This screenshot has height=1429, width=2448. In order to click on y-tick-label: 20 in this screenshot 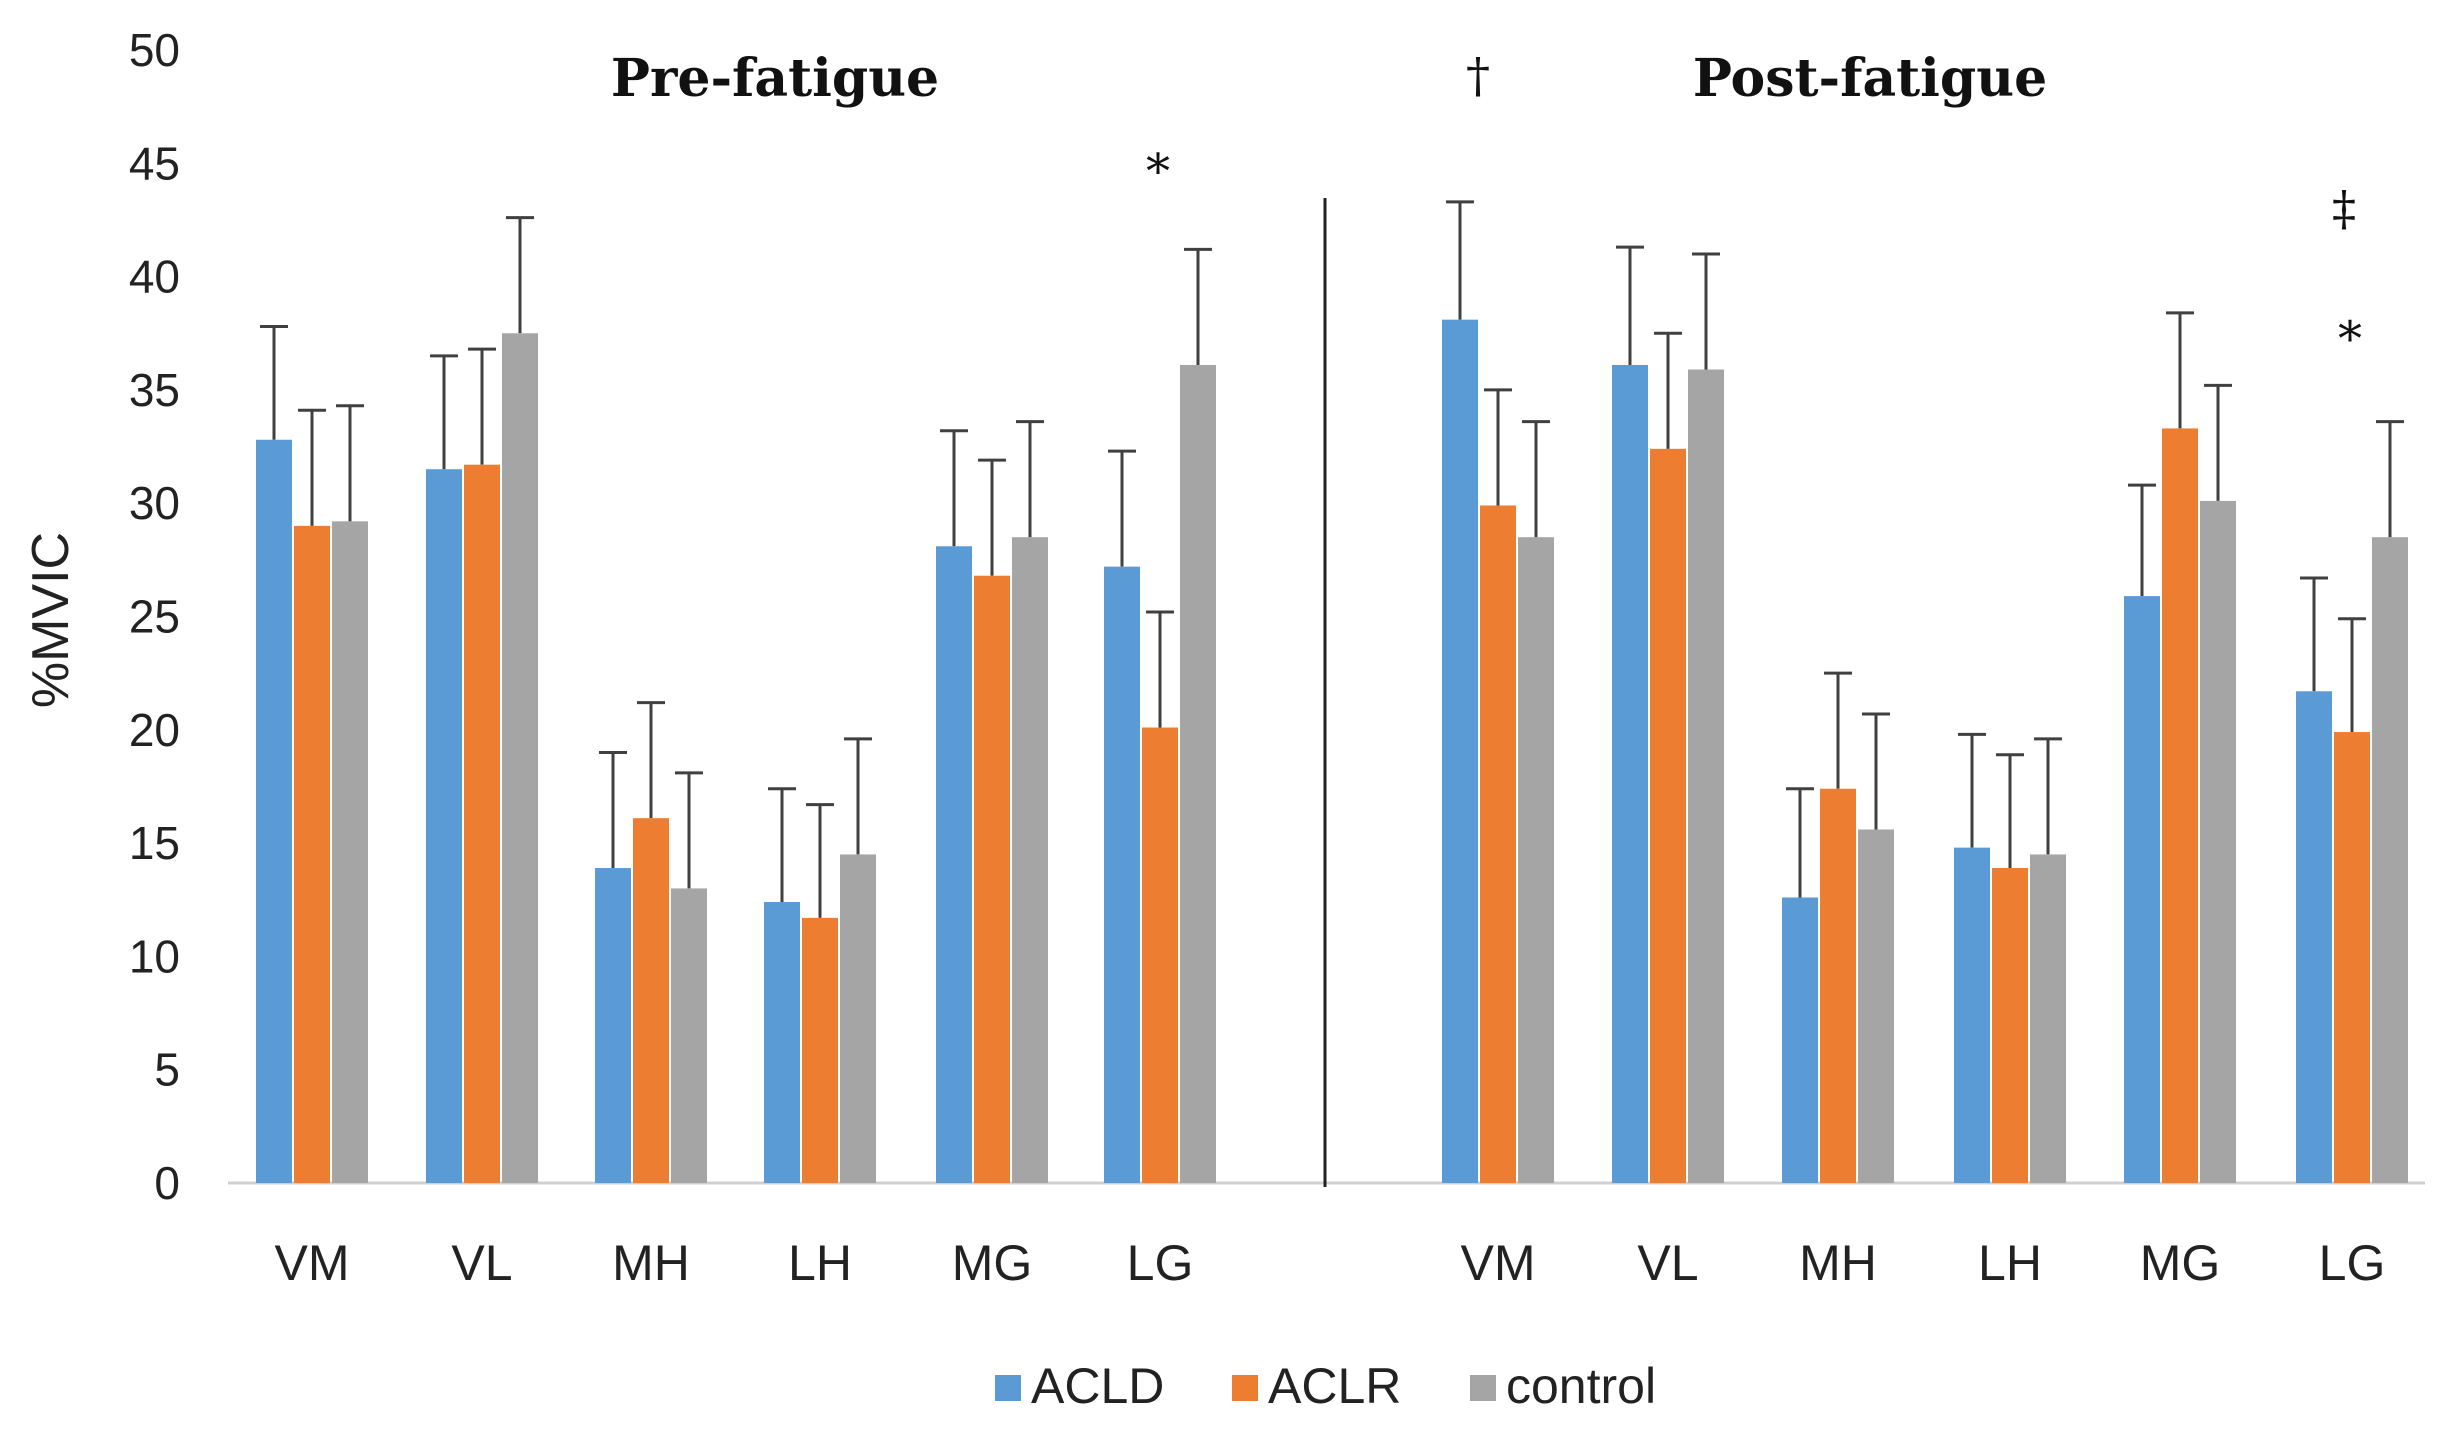, I will do `click(154, 730)`.